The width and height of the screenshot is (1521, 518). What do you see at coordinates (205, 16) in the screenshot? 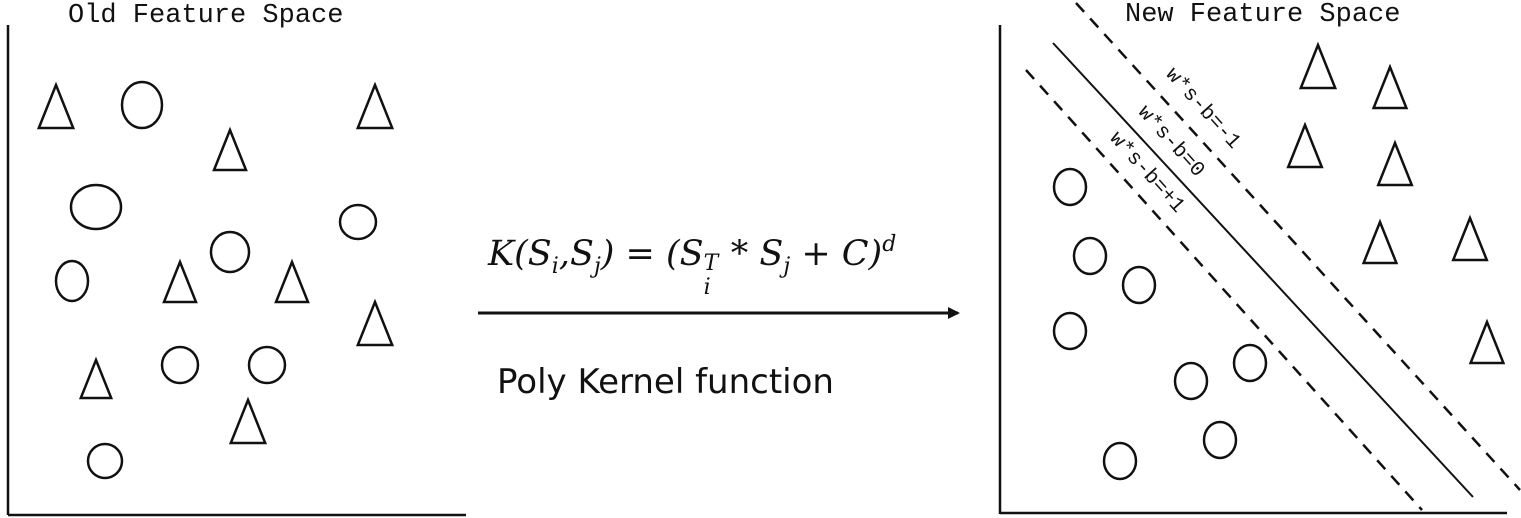
I see `old-panel-title: Old Feature Space` at bounding box center [205, 16].